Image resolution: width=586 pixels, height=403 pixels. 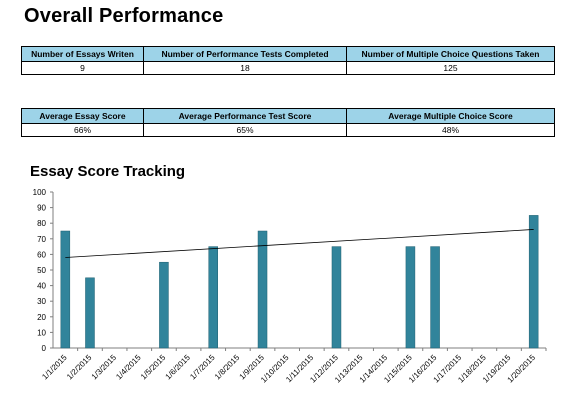 What do you see at coordinates (245, 130) in the screenshot?
I see `avg-performance-value: 65%` at bounding box center [245, 130].